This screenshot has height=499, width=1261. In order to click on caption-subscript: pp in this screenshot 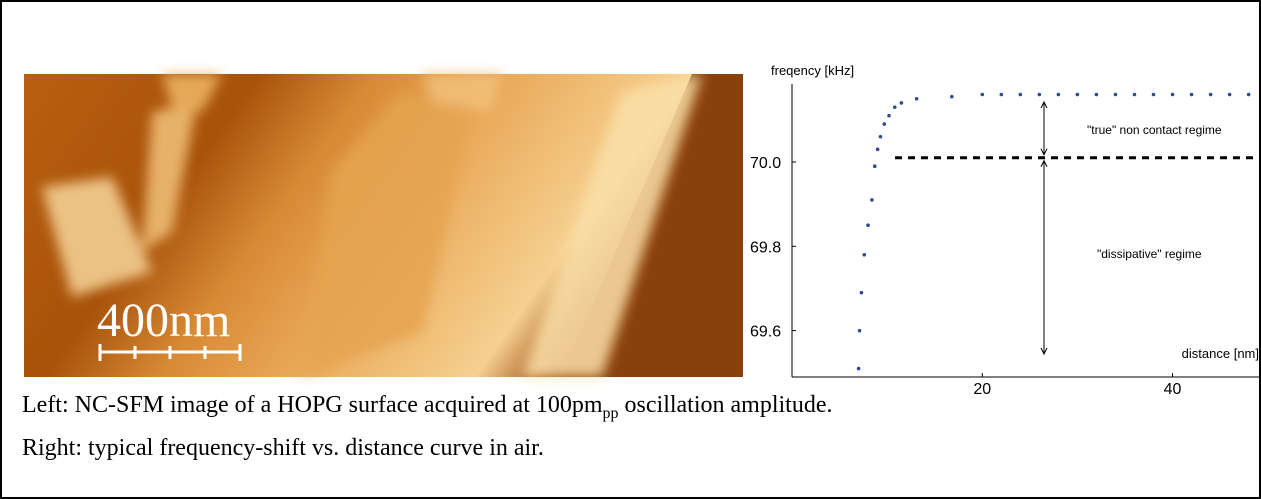, I will do `click(610, 413)`.